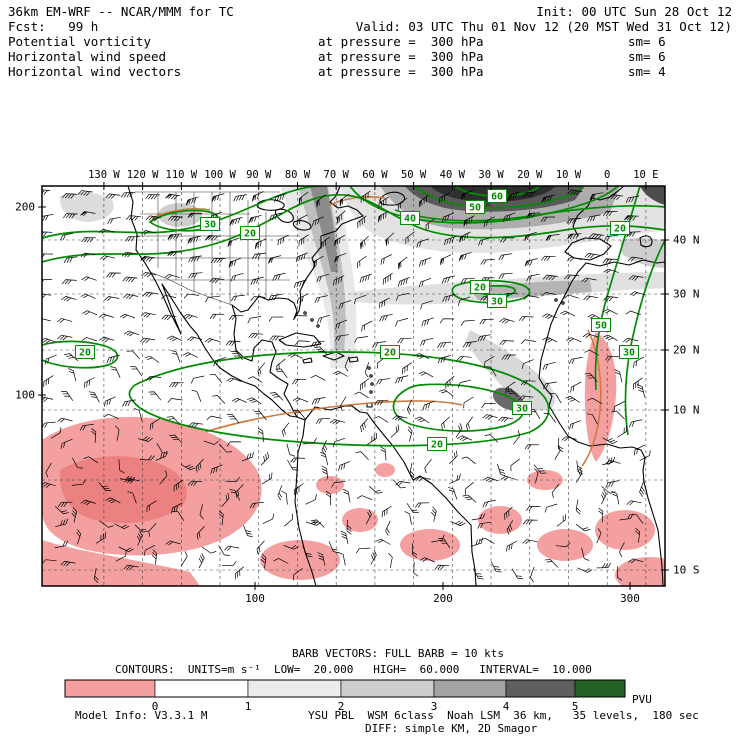 The height and width of the screenshot is (740, 740). What do you see at coordinates (300, 560) in the screenshot?
I see `pv-pink-region` at bounding box center [300, 560].